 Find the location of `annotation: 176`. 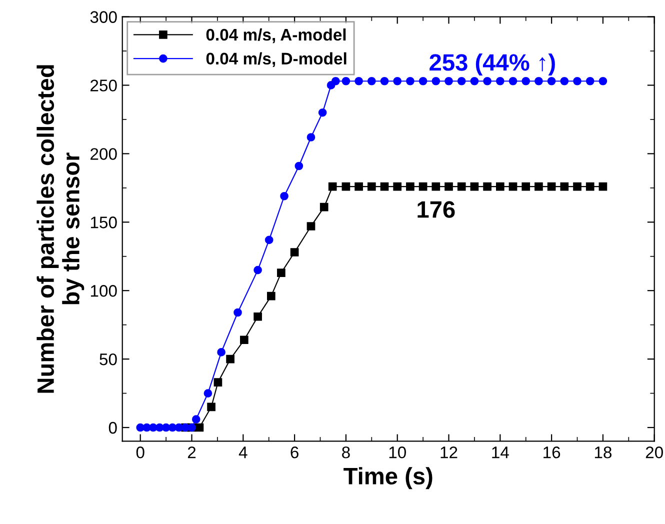

annotation: 176 is located at coordinates (436, 209).